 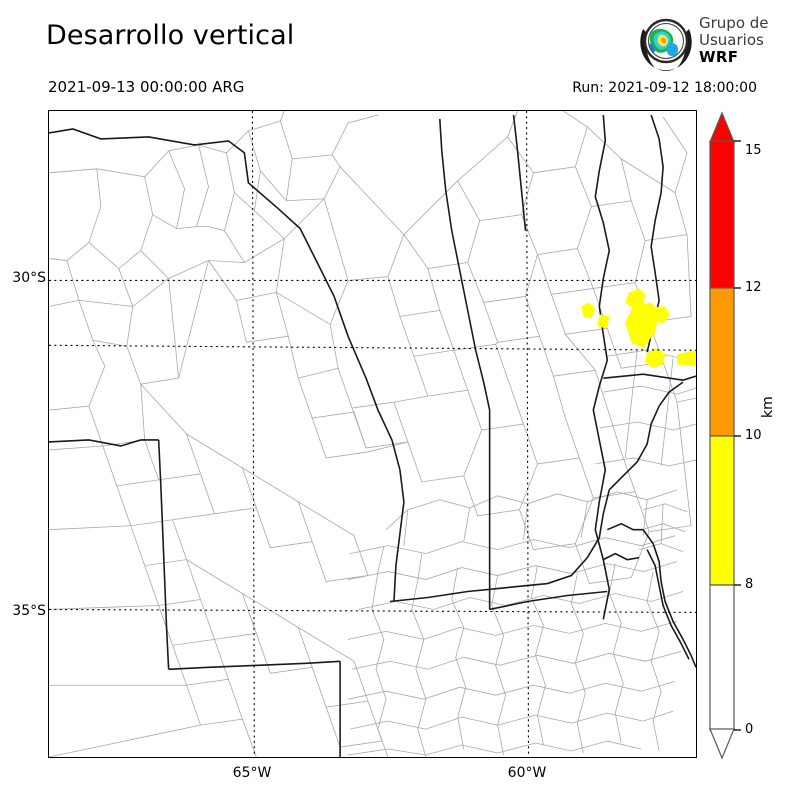 What do you see at coordinates (527, 773) in the screenshot?
I see `x-axis-label-60w: 60°W` at bounding box center [527, 773].